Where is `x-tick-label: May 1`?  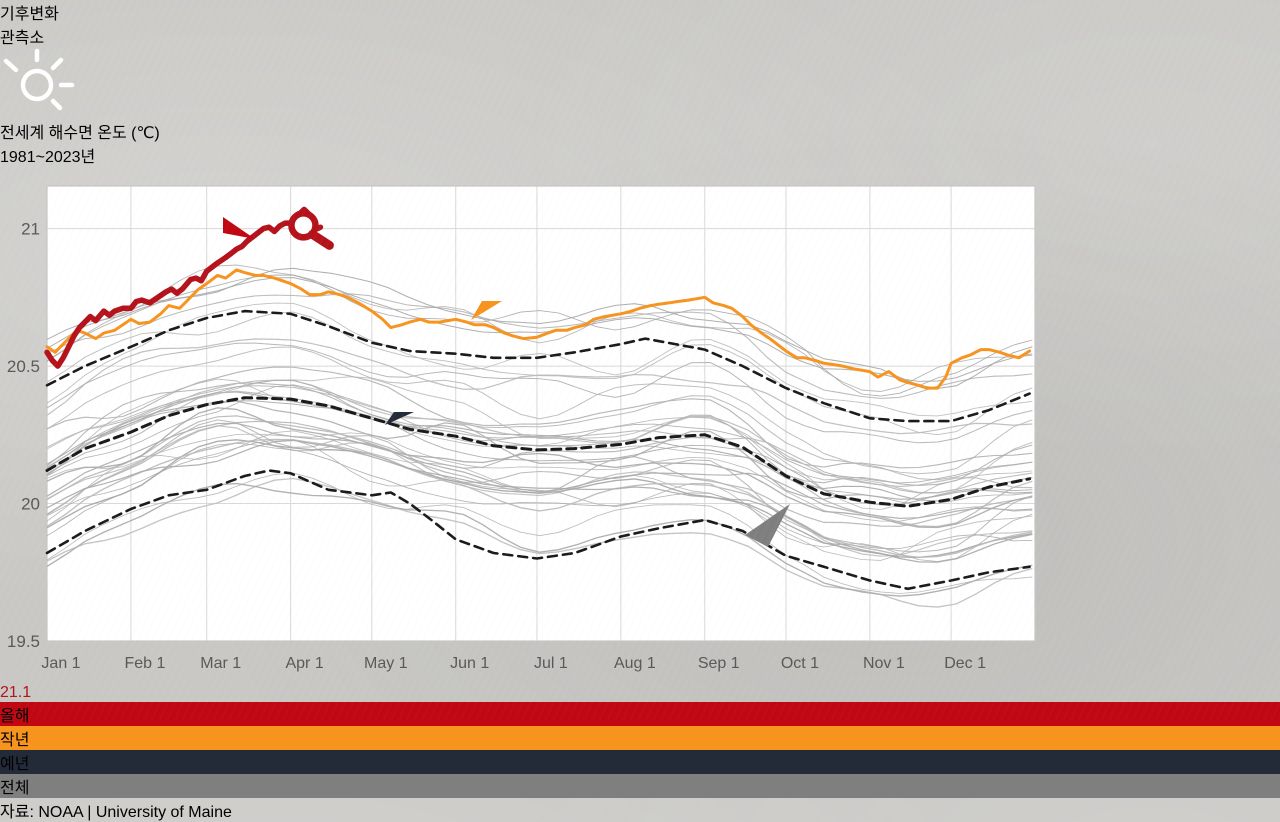
x-tick-label: May 1 is located at coordinates (386, 663).